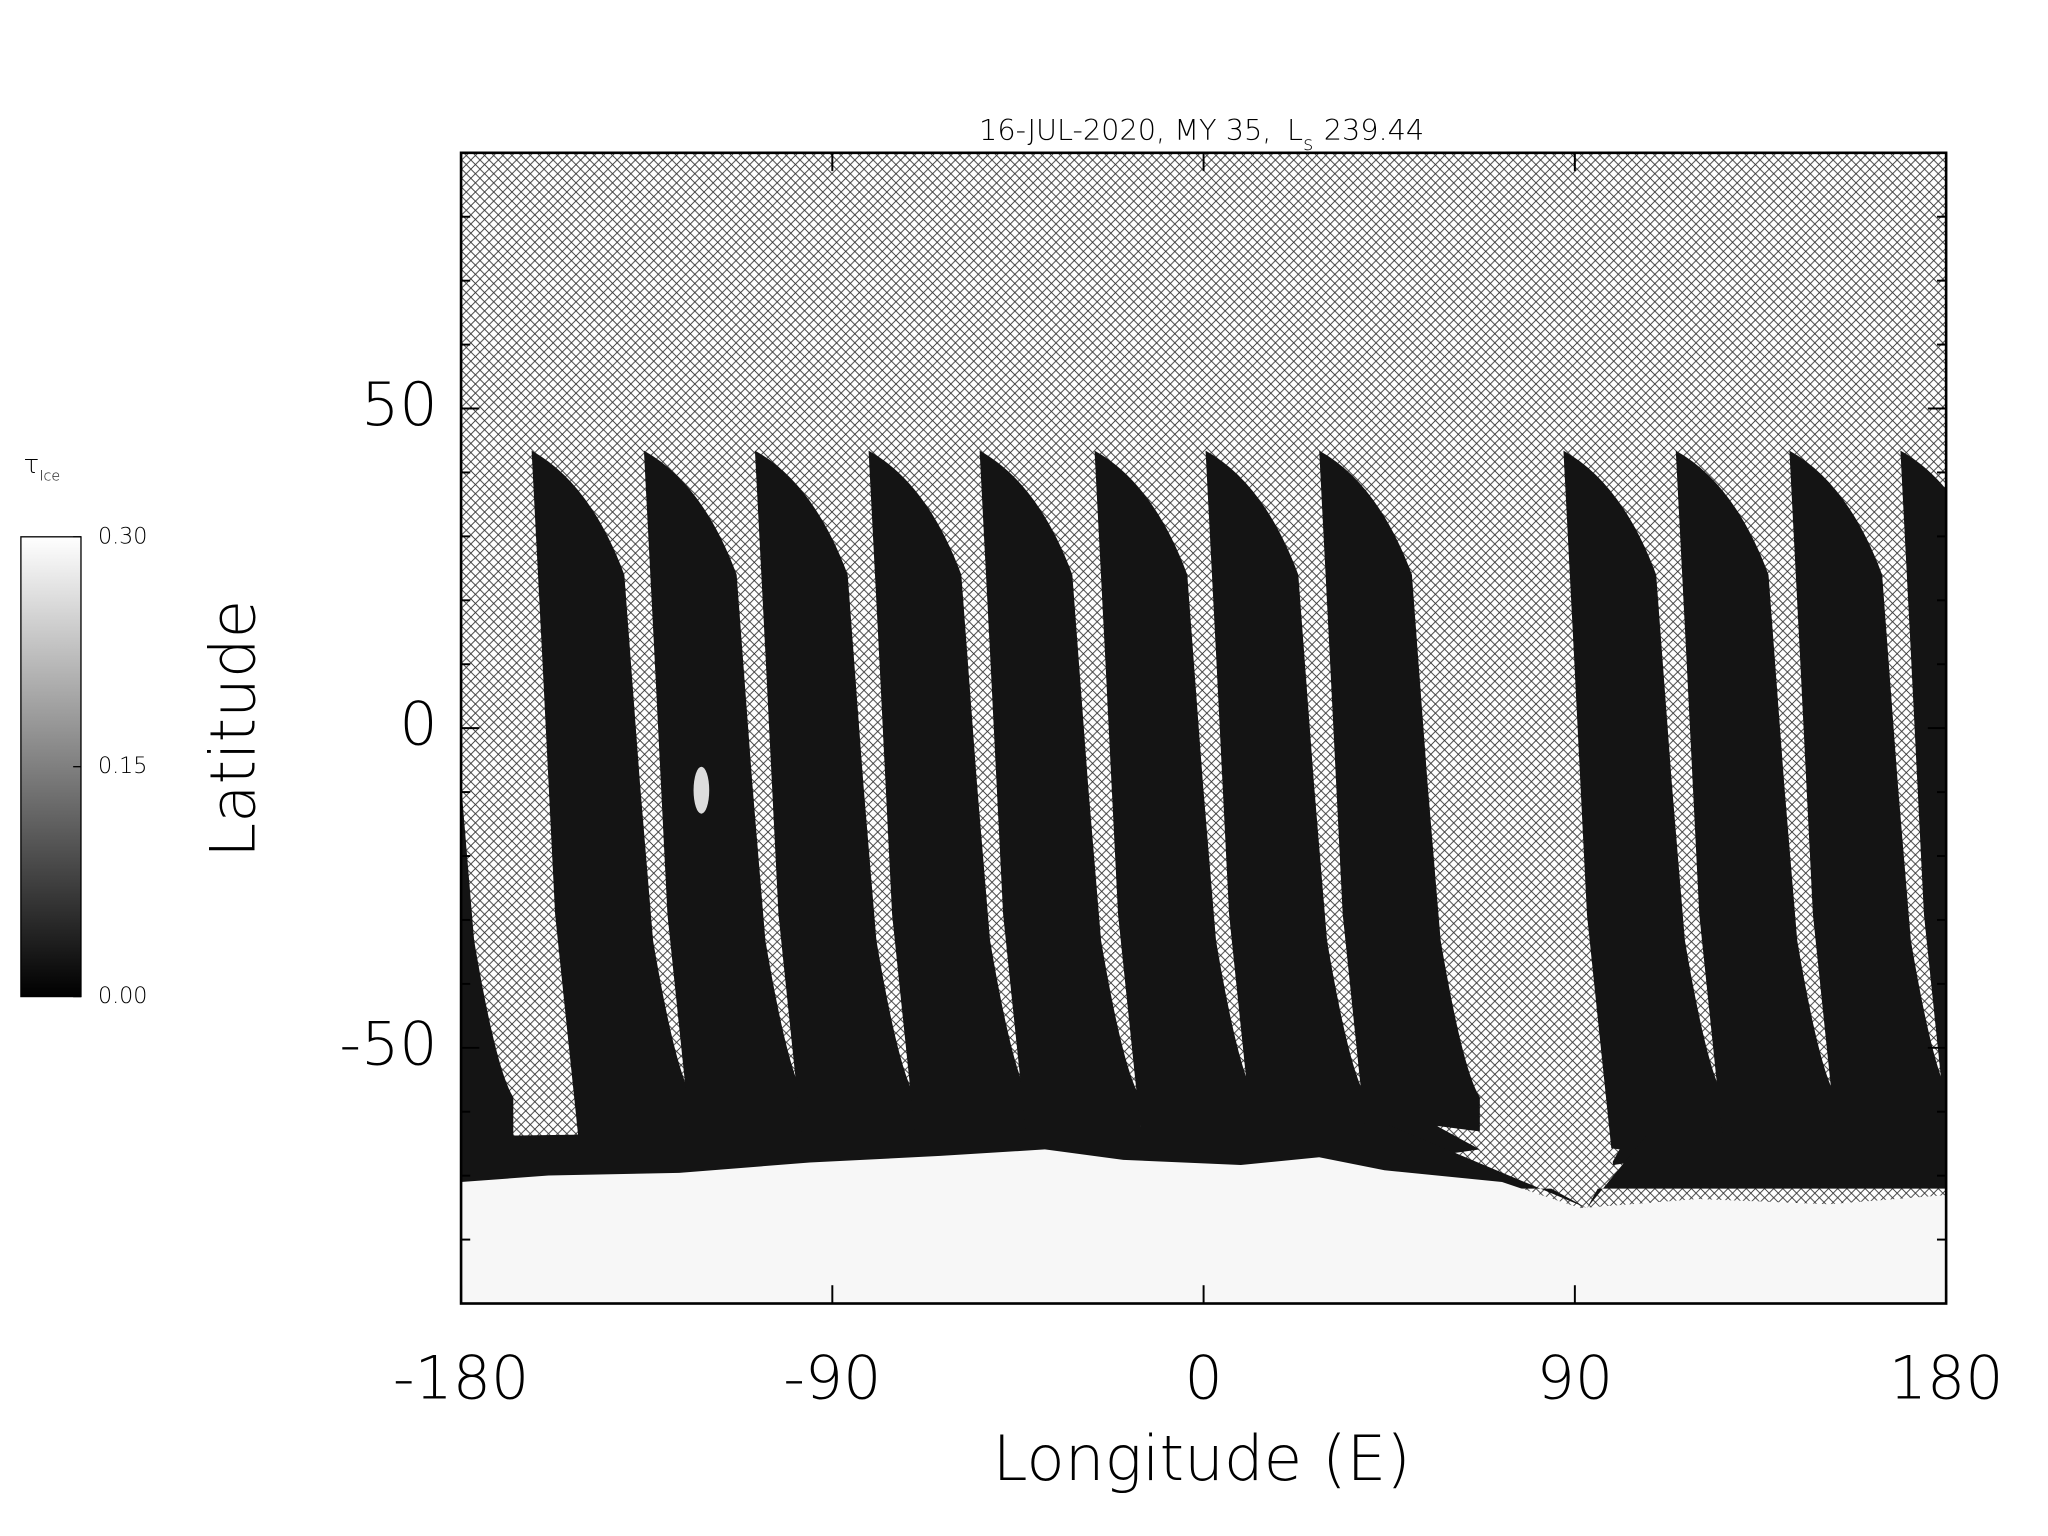  Describe the element at coordinates (51, 767) in the screenshot. I see `colorbar` at that location.